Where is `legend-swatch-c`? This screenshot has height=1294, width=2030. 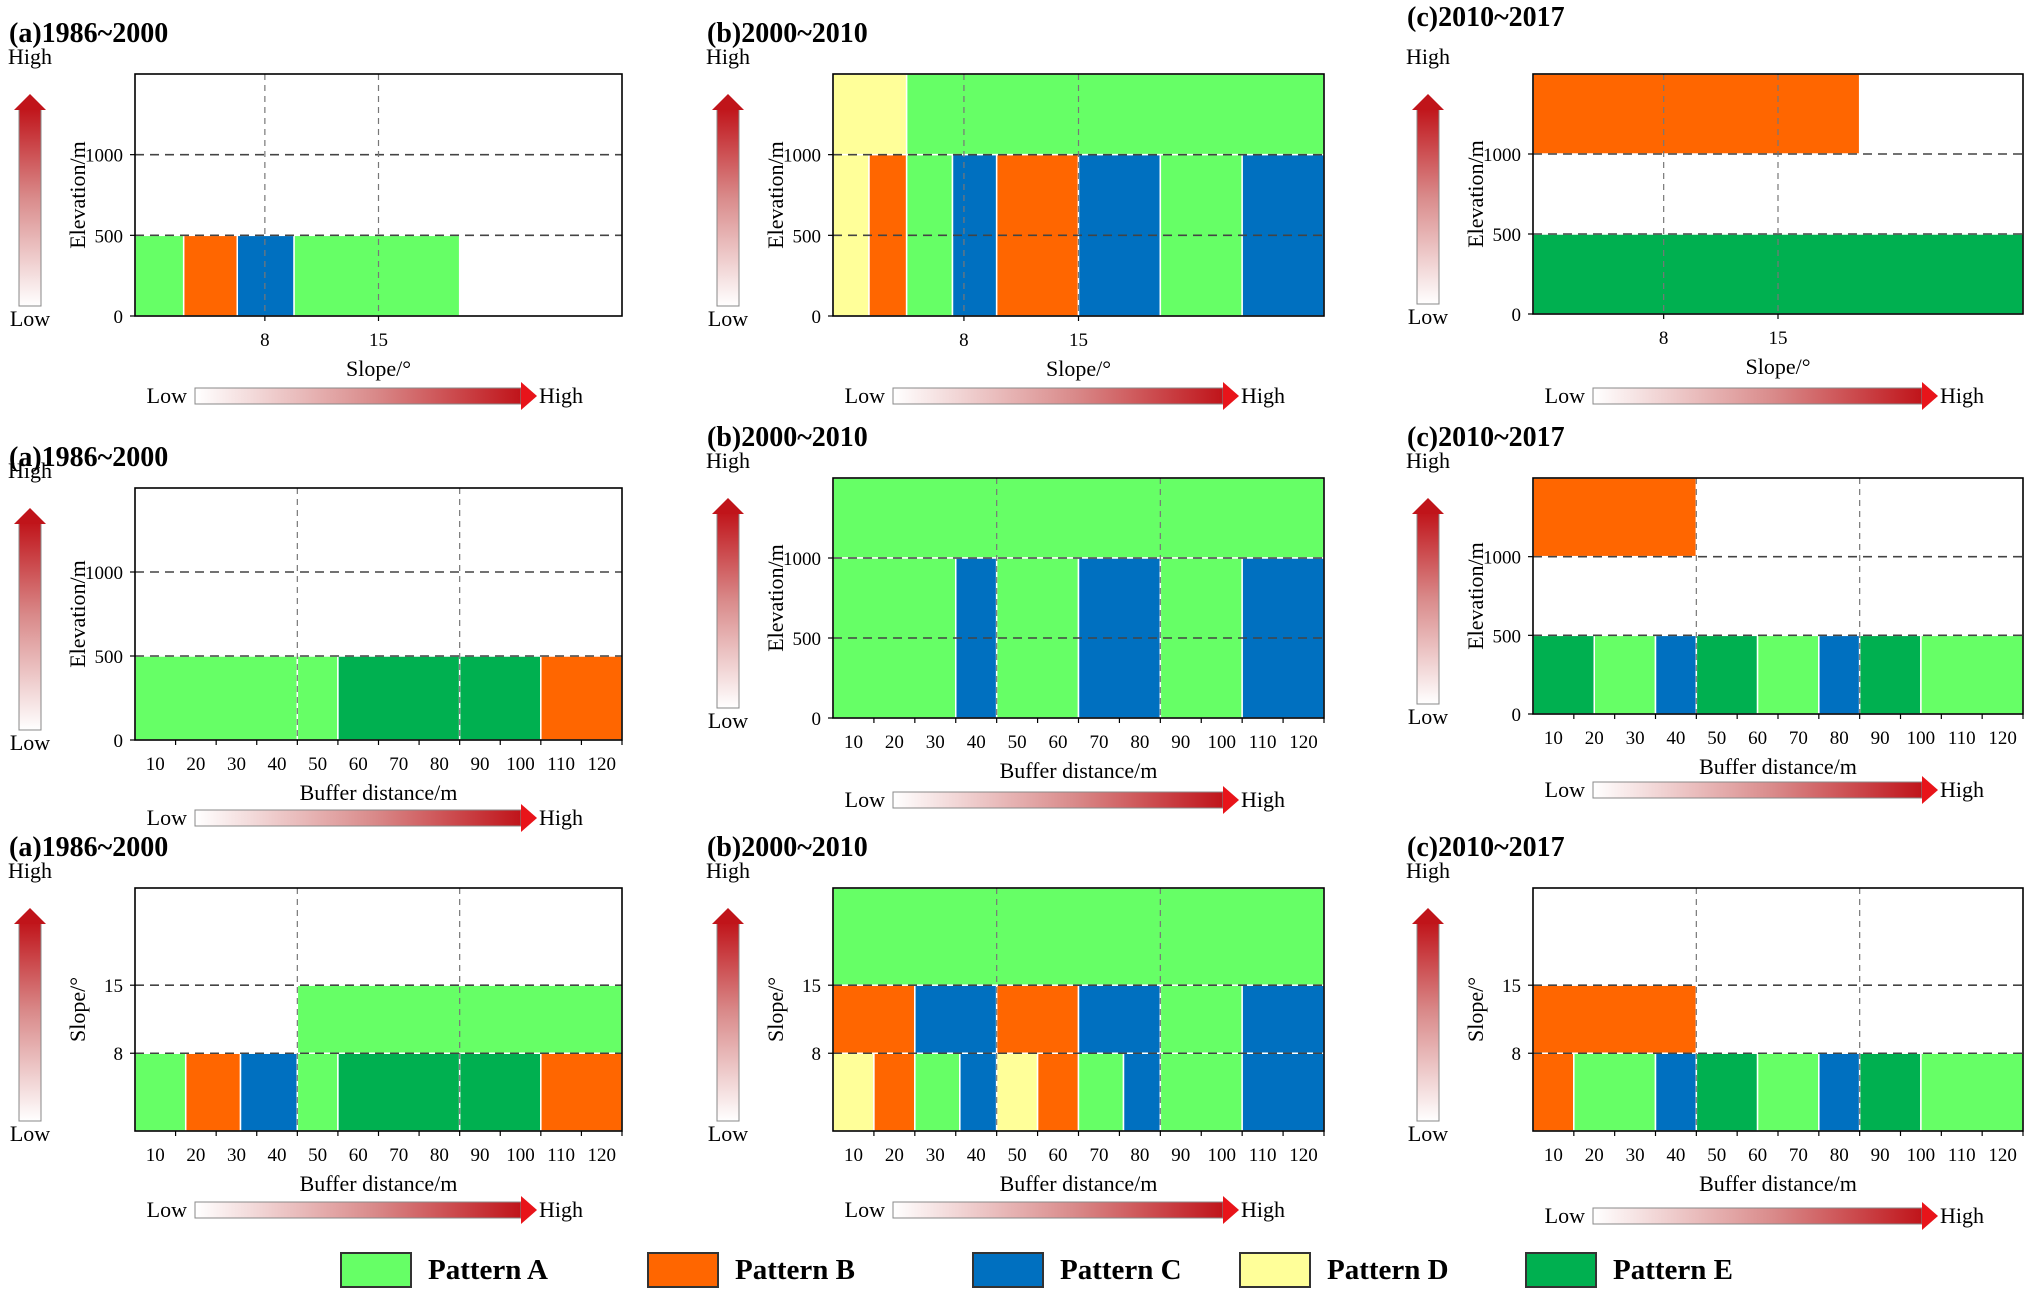
legend-swatch-c is located at coordinates (1008, 1270).